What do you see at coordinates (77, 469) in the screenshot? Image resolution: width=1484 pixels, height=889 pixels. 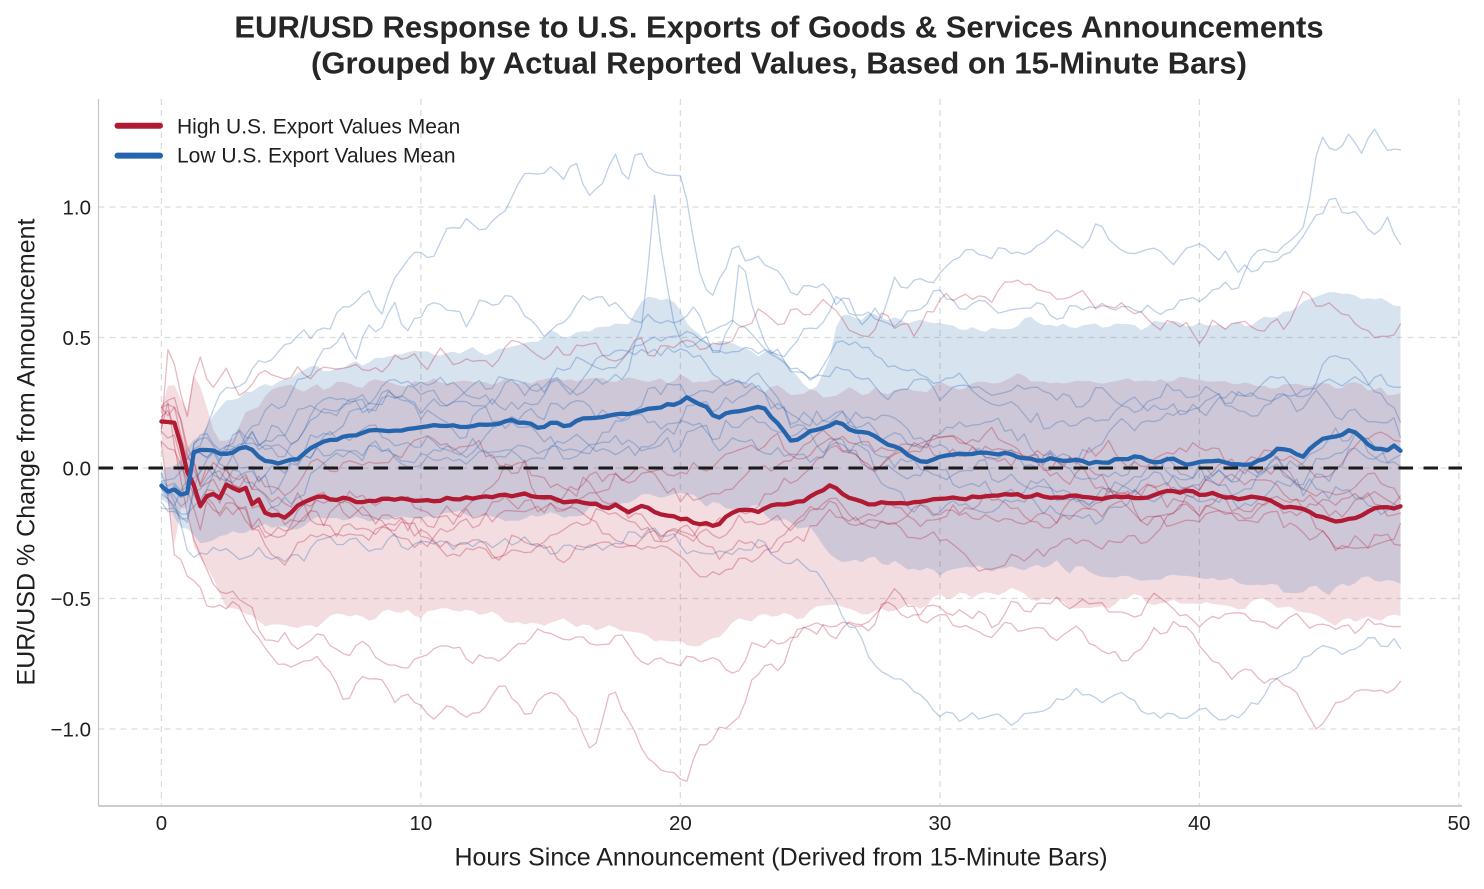 I see `svg-text: 0.0` at bounding box center [77, 469].